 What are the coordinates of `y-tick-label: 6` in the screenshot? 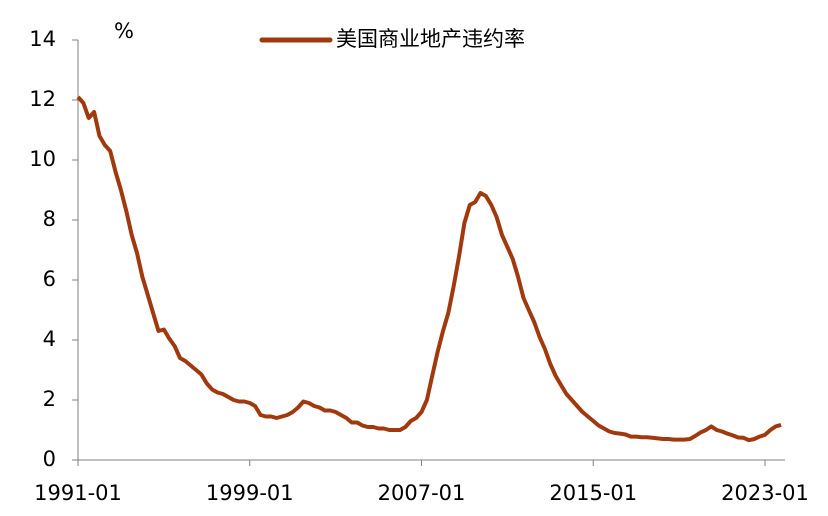 It's located at (49, 279).